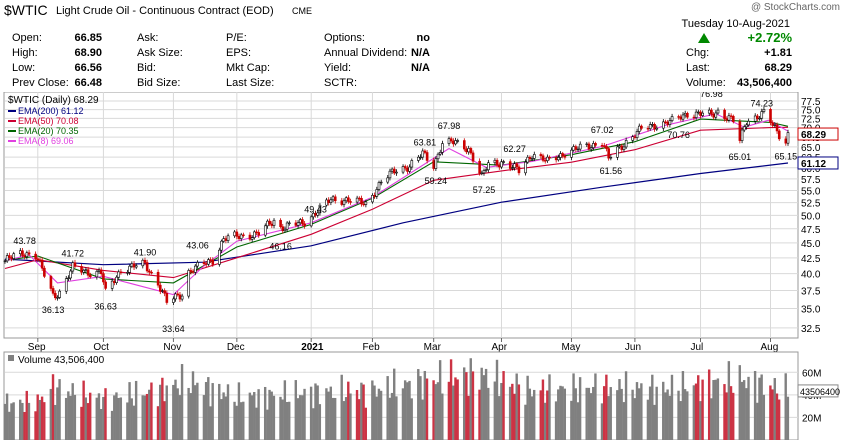 The width and height of the screenshot is (844, 440). What do you see at coordinates (61, 360) in the screenshot?
I see `volume-title: Volume 43,506,400` at bounding box center [61, 360].